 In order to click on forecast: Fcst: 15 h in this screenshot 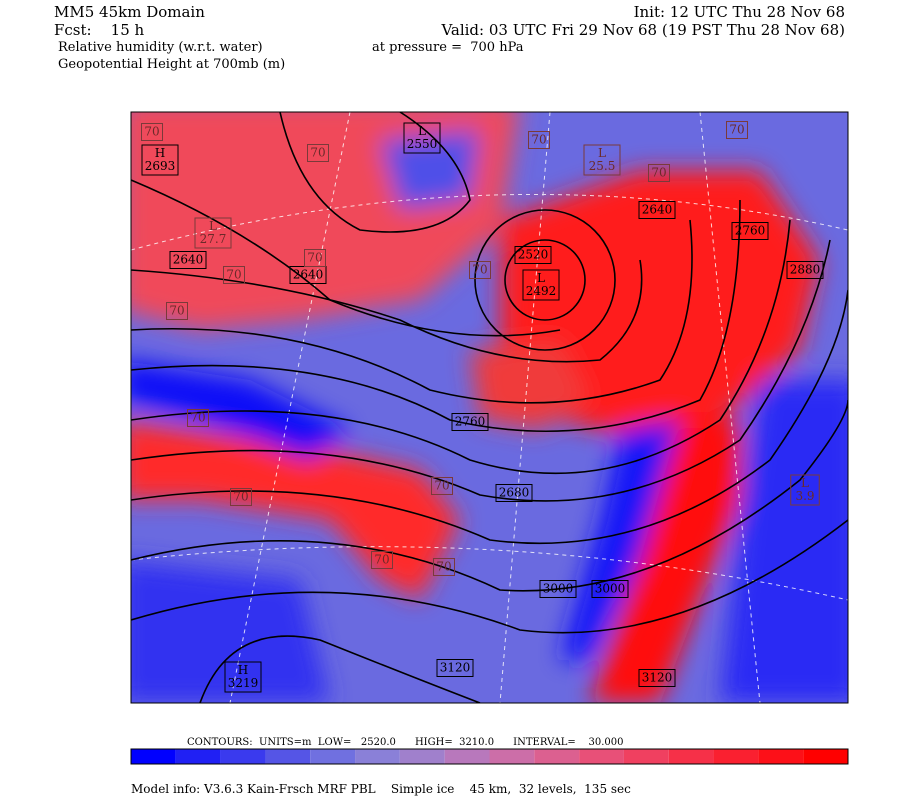, I will do `click(99, 30)`.